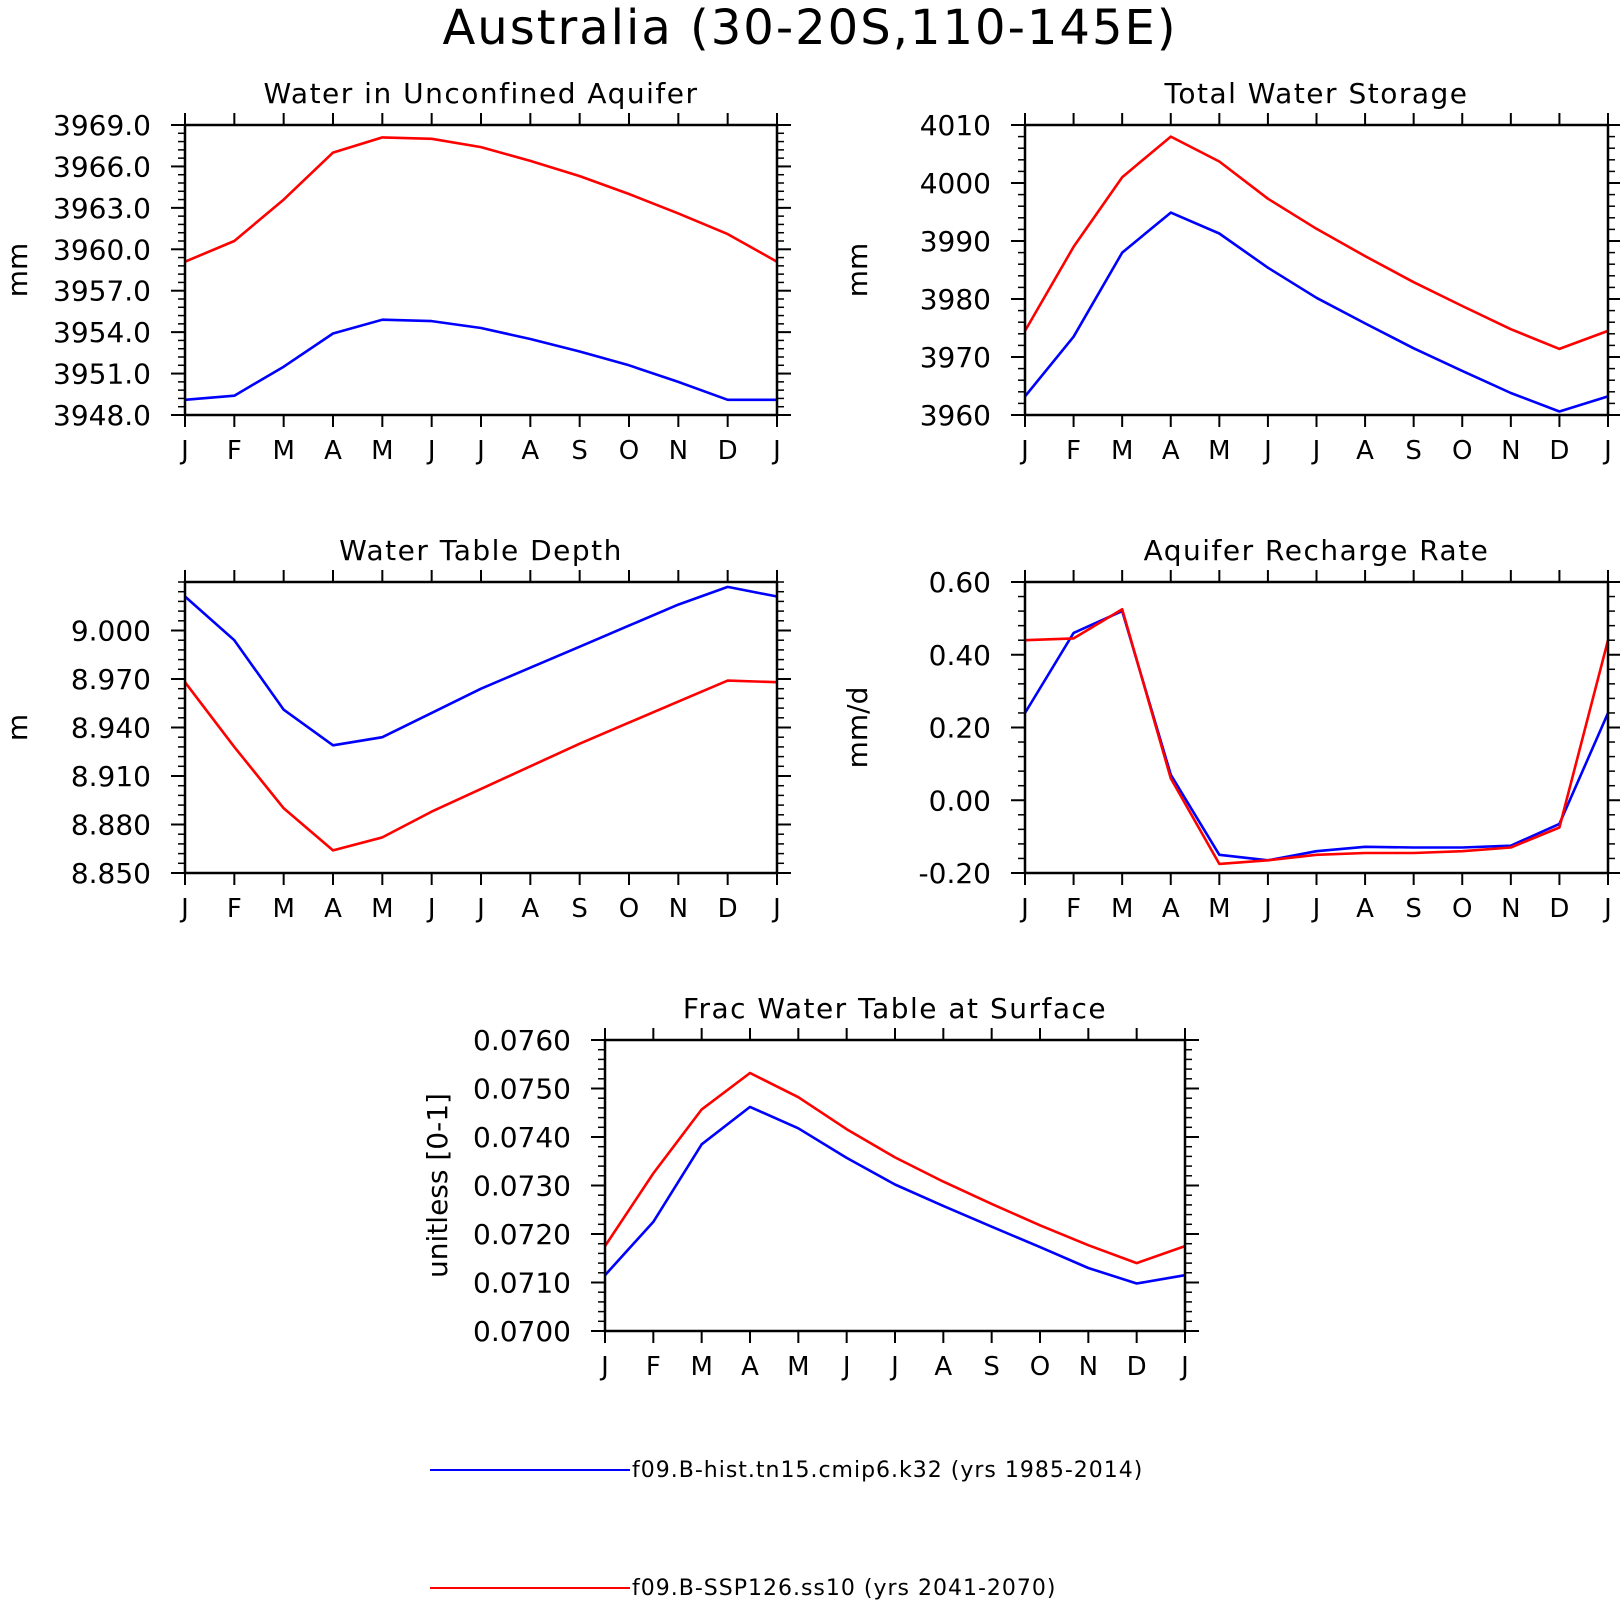 The image size is (1620, 1605). What do you see at coordinates (437, 1185) in the screenshot?
I see `y-axis-label: unitless [0-1]` at bounding box center [437, 1185].